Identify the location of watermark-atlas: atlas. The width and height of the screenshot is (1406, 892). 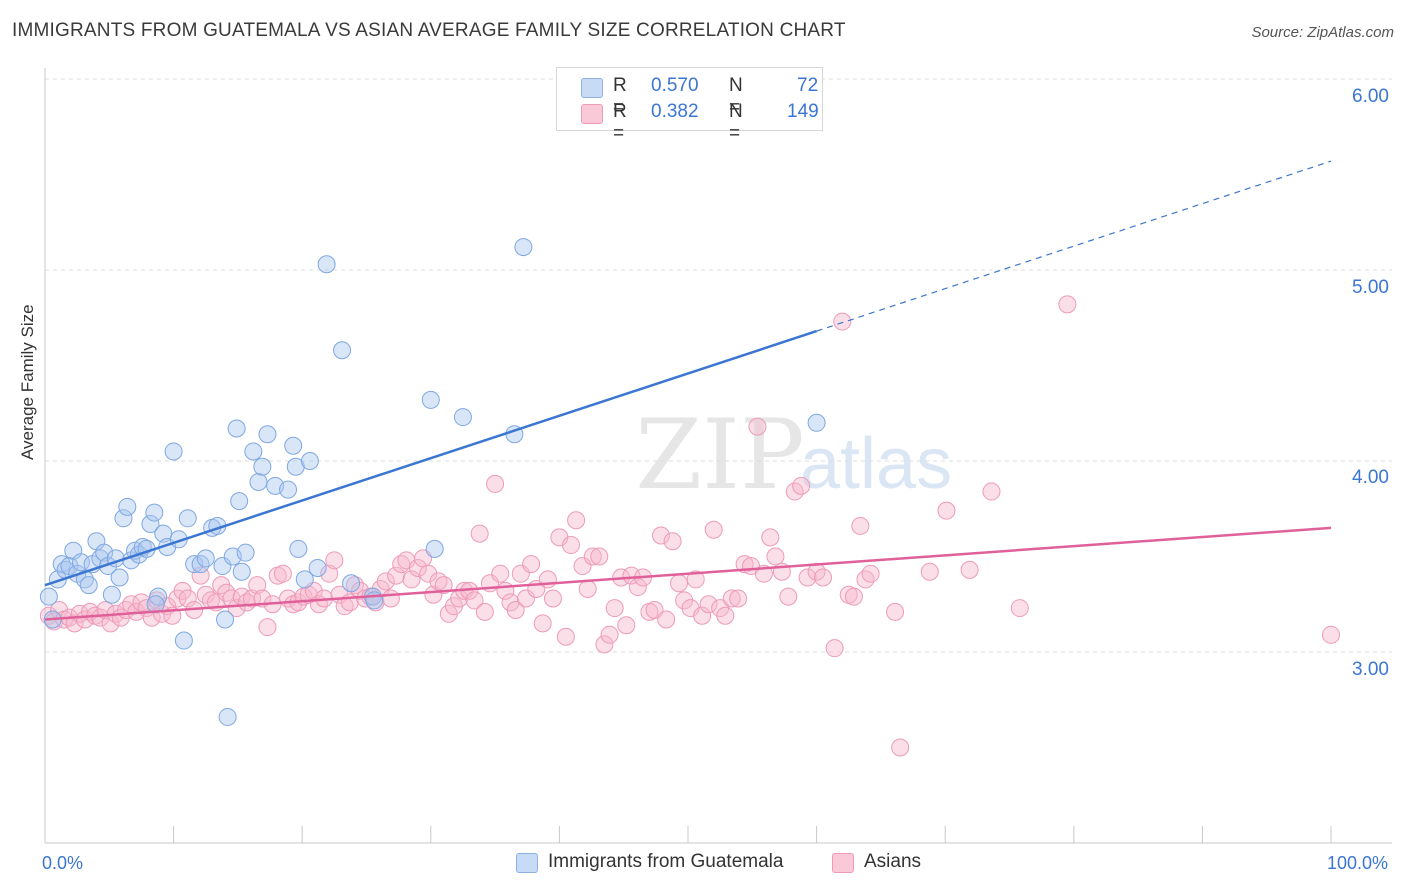
(876, 464).